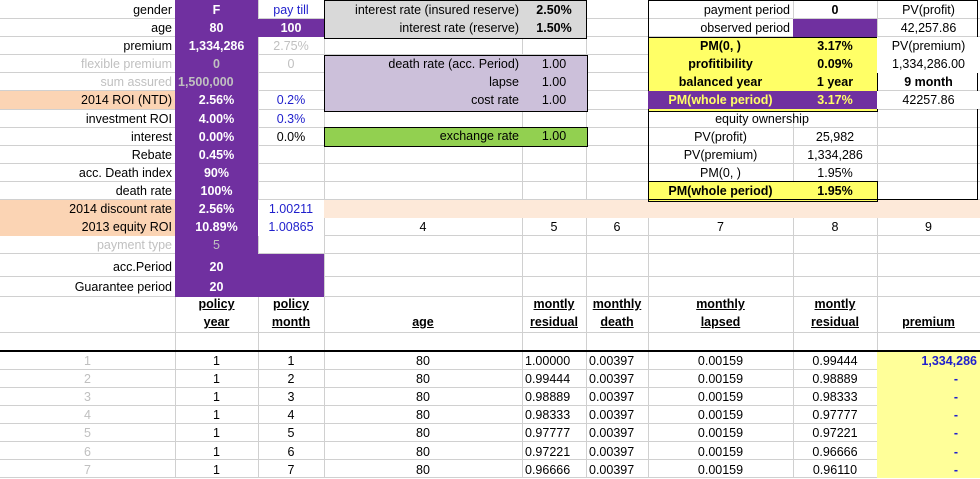  I want to click on sum-assured-input: 1,500,000, so click(206, 82).